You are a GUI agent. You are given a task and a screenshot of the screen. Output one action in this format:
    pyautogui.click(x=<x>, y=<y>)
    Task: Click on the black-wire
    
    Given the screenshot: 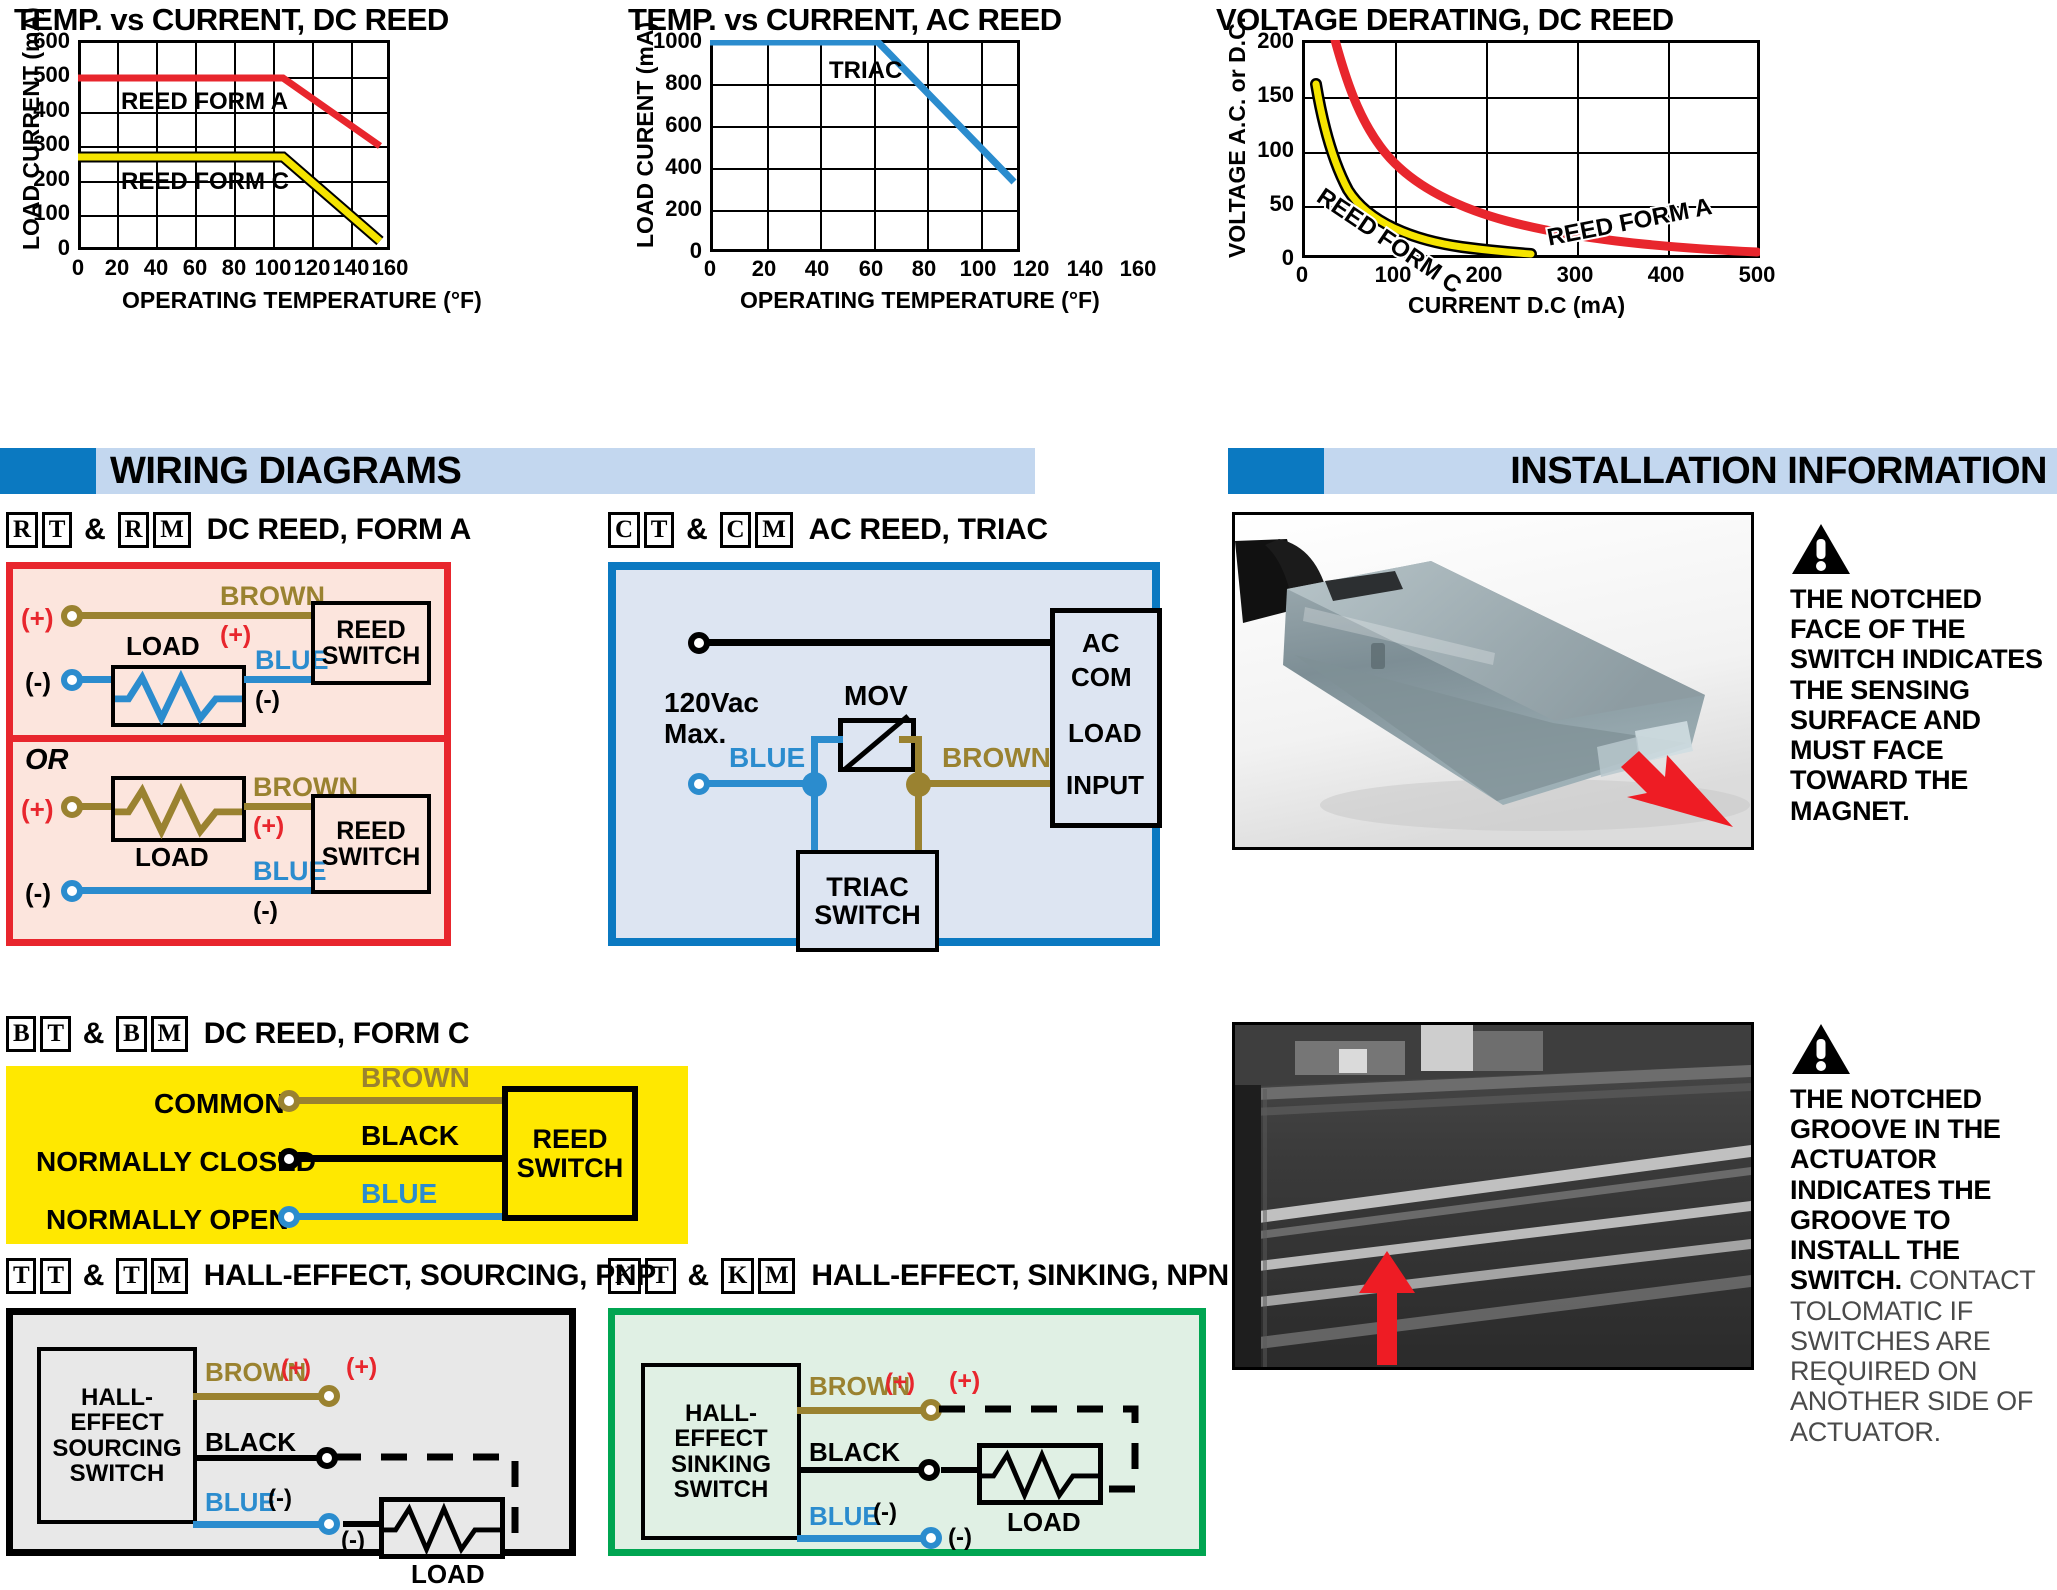 What is the action you would take?
    pyautogui.click(x=256, y=1458)
    